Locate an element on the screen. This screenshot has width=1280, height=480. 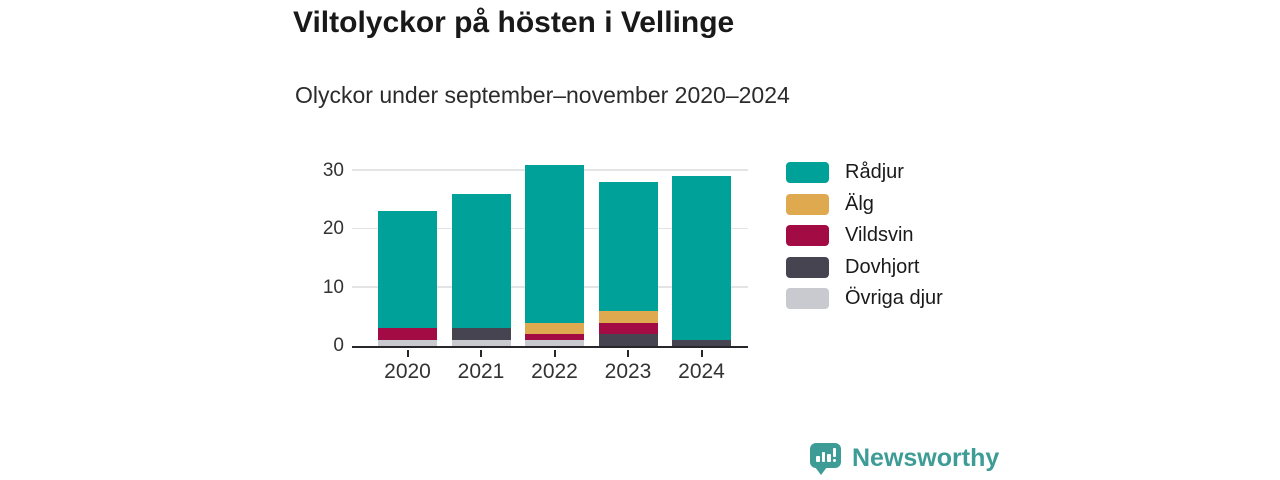
newsworthy-logo: Newsworthy is located at coordinates (904, 459).